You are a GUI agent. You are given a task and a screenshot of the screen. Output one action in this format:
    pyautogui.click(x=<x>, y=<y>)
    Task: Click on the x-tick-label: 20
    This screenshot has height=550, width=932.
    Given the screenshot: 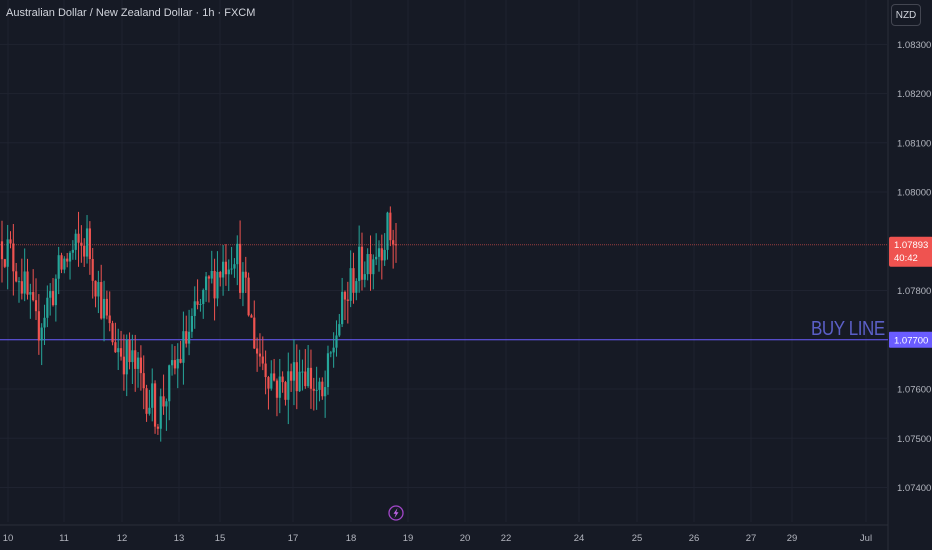 What is the action you would take?
    pyautogui.click(x=465, y=538)
    